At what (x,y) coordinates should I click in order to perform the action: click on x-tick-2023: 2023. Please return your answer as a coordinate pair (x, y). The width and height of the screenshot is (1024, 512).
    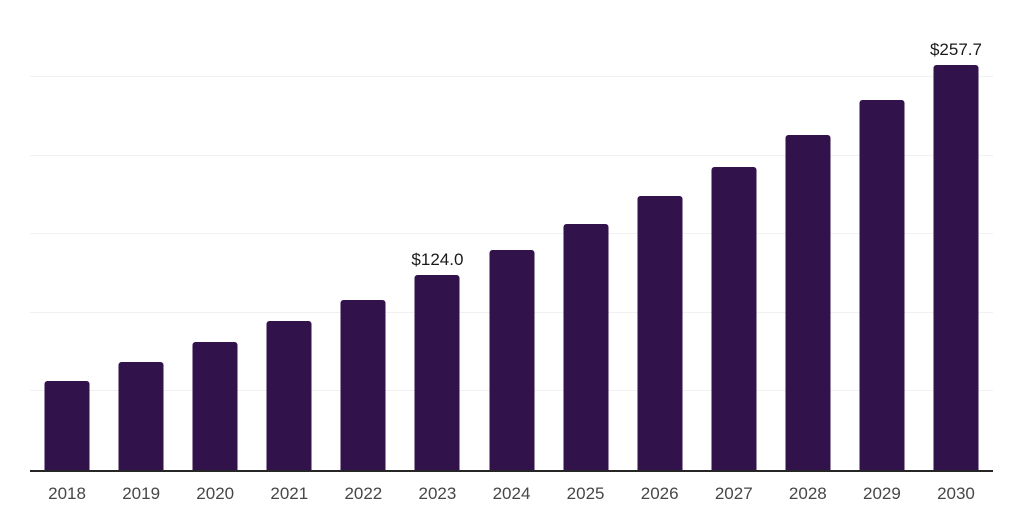
    Looking at the image, I should click on (437, 493).